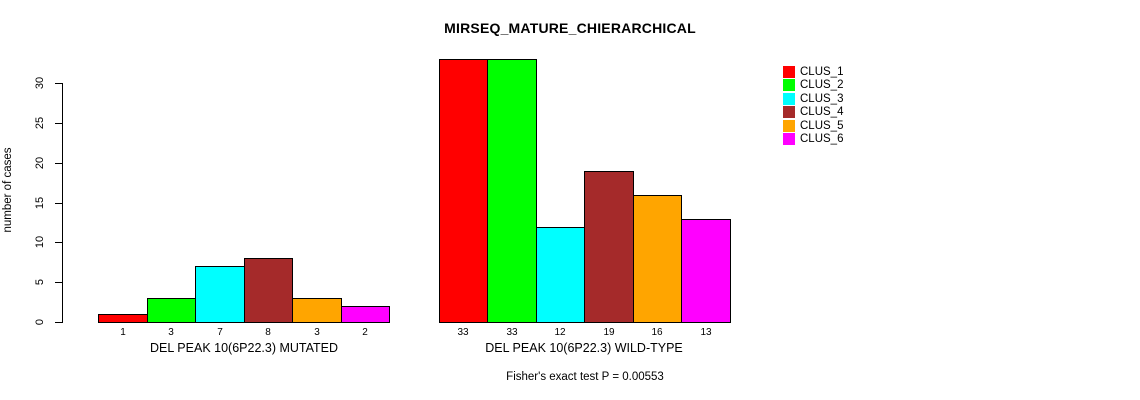  What do you see at coordinates (822, 126) in the screenshot?
I see `legend-label: CLUS_5` at bounding box center [822, 126].